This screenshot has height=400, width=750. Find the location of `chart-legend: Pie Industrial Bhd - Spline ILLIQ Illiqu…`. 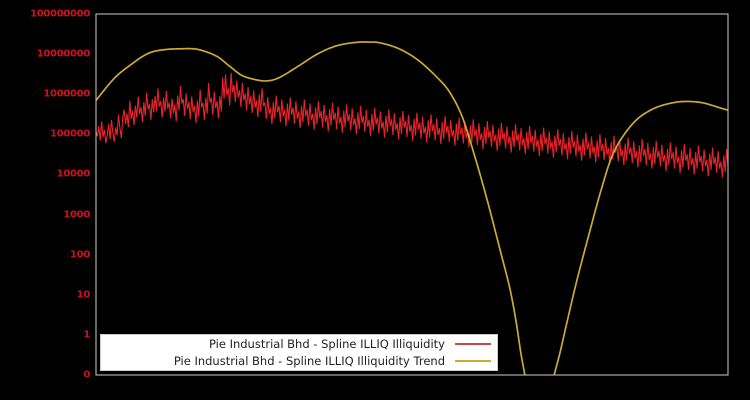

chart-legend: Pie Industrial Bhd - Spline ILLIQ Illiqu… is located at coordinates (299, 352).